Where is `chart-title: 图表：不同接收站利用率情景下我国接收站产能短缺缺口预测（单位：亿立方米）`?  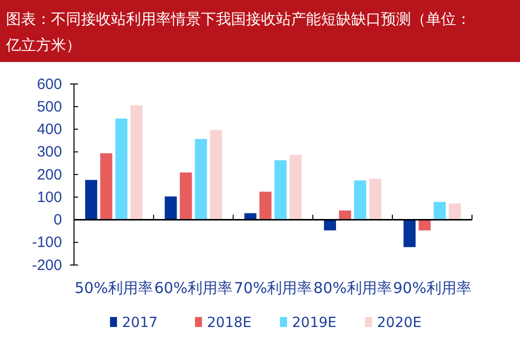 chart-title: 图表：不同接收站利用率情景下我国接收站产能短缺缺口预测（单位：亿立方米） is located at coordinates (238, 32).